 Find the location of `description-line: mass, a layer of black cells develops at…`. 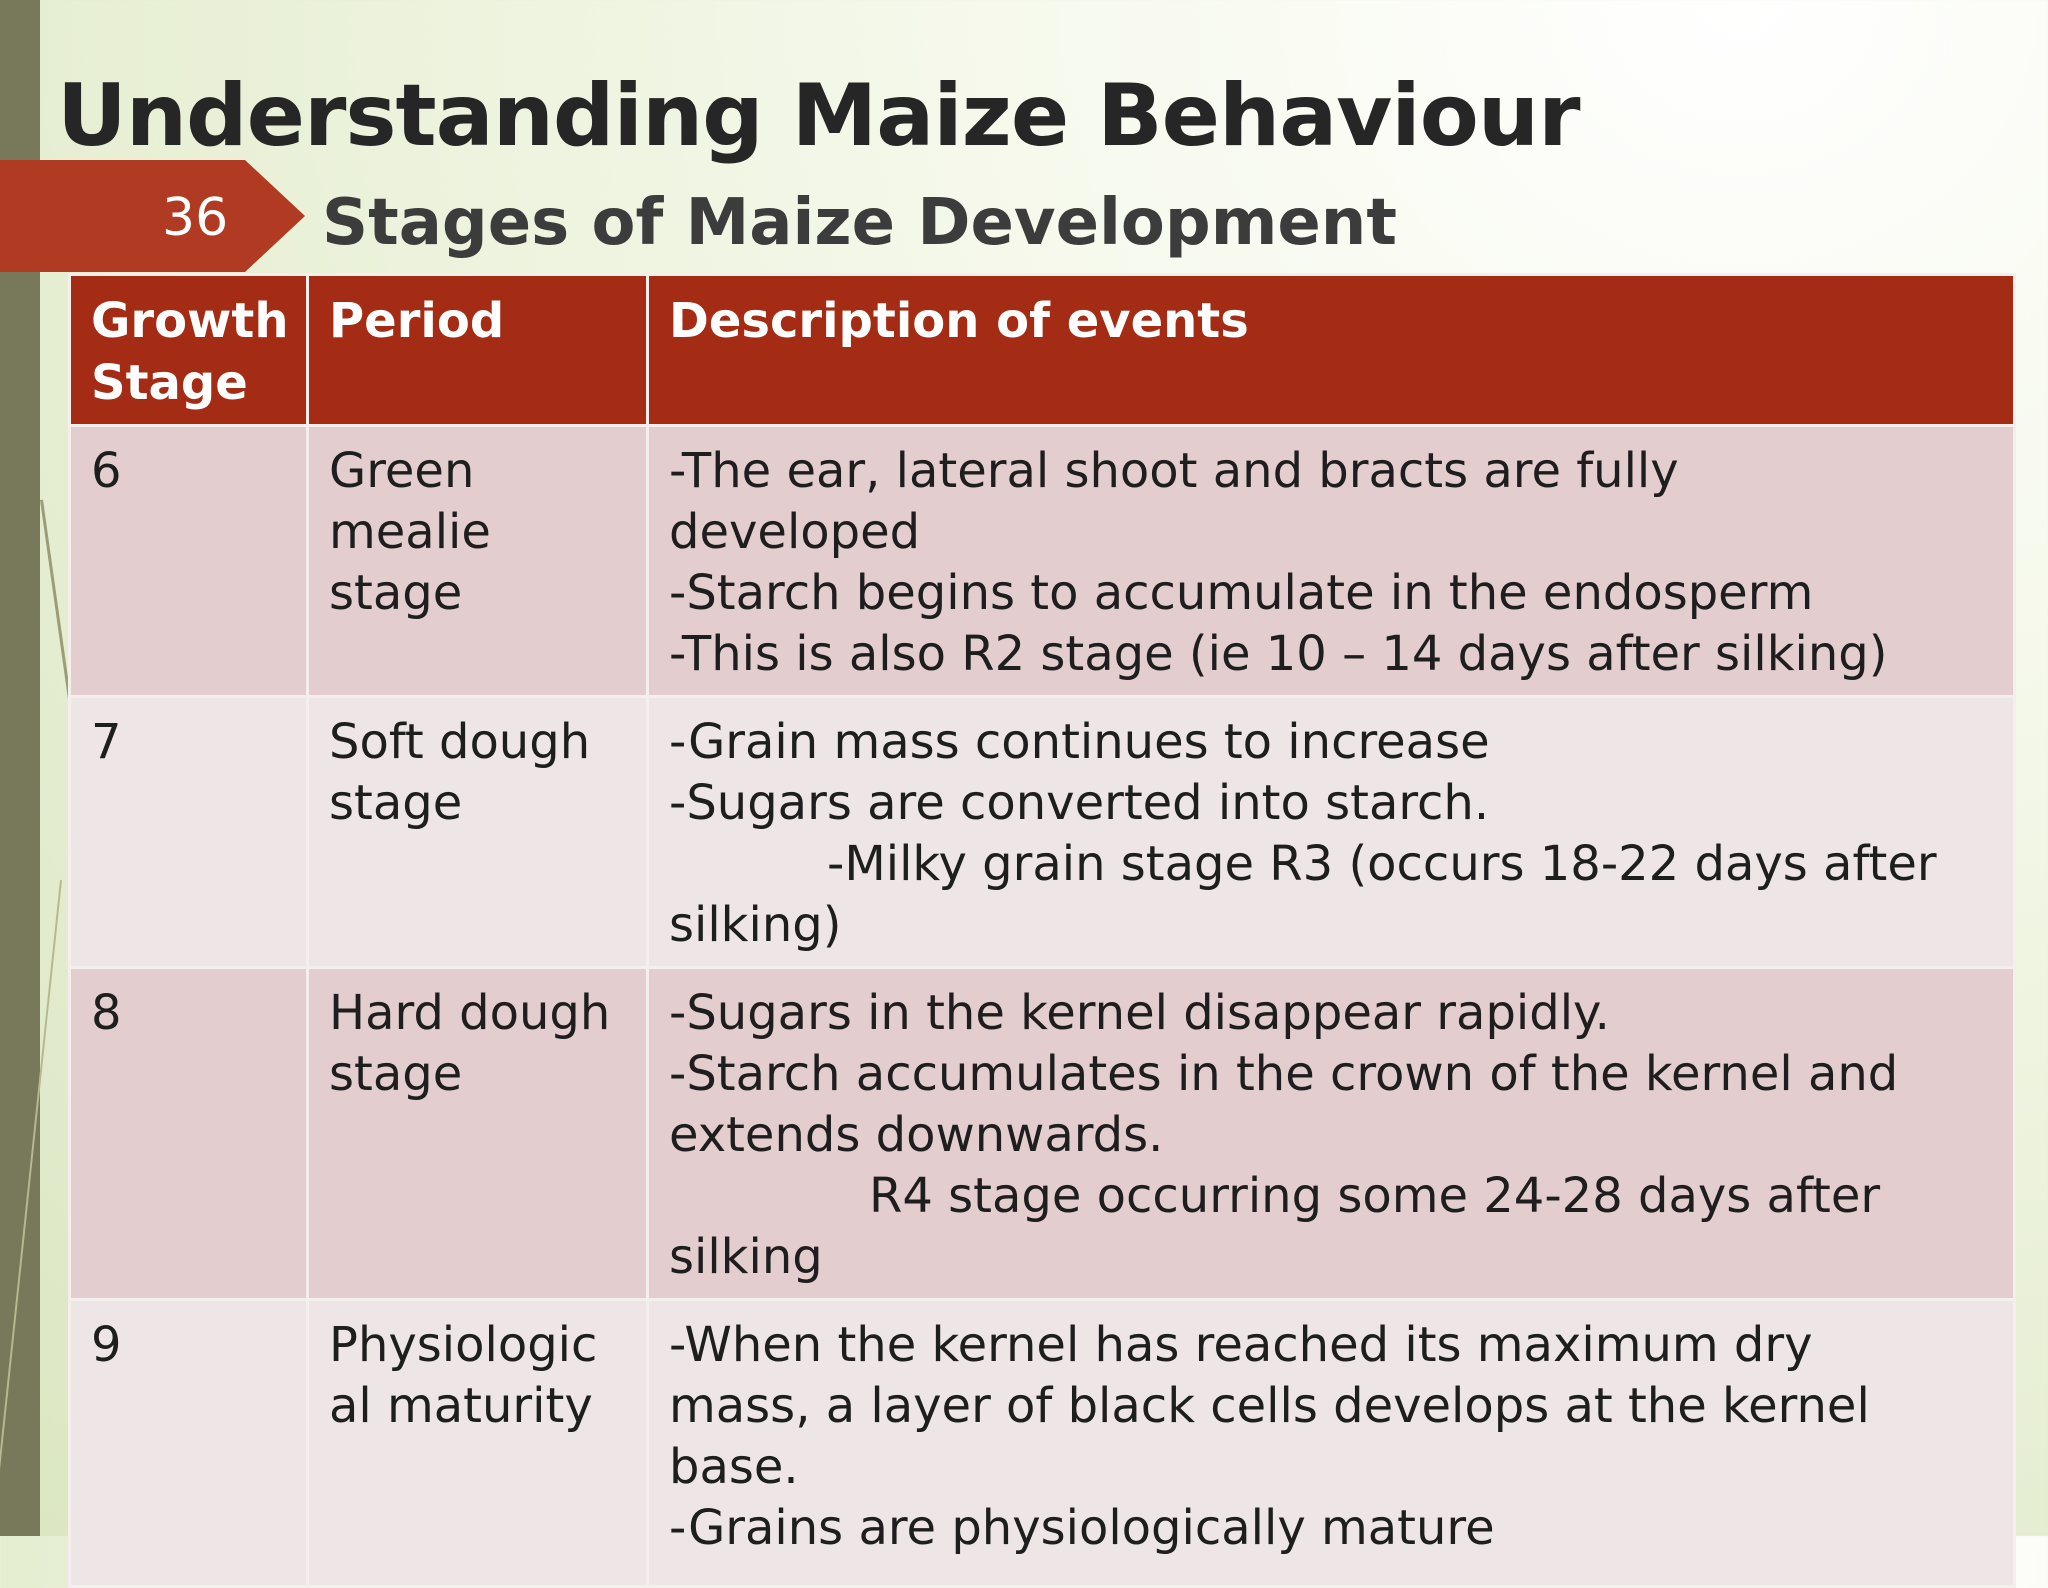

description-line: mass, a layer of black cells develops at… is located at coordinates (1269, 1406).